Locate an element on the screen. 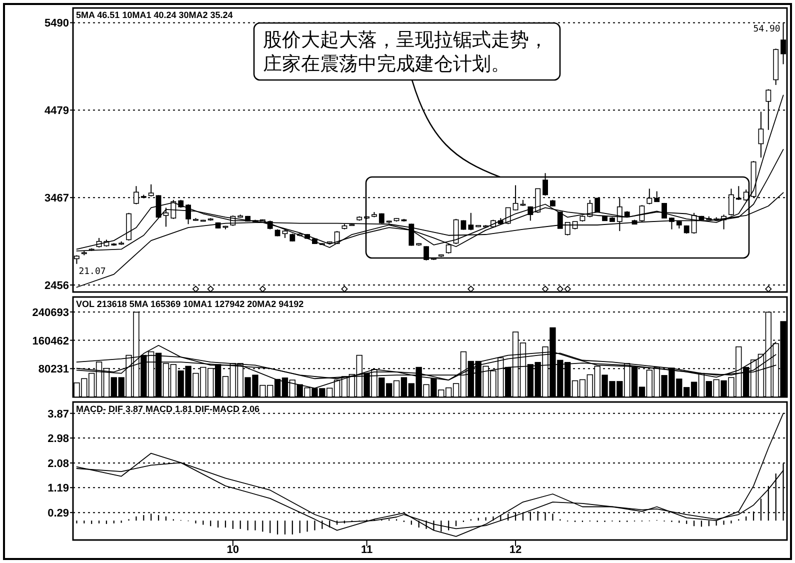 The height and width of the screenshot is (563, 795). y-tick-label: 160462 is located at coordinates (50, 341).